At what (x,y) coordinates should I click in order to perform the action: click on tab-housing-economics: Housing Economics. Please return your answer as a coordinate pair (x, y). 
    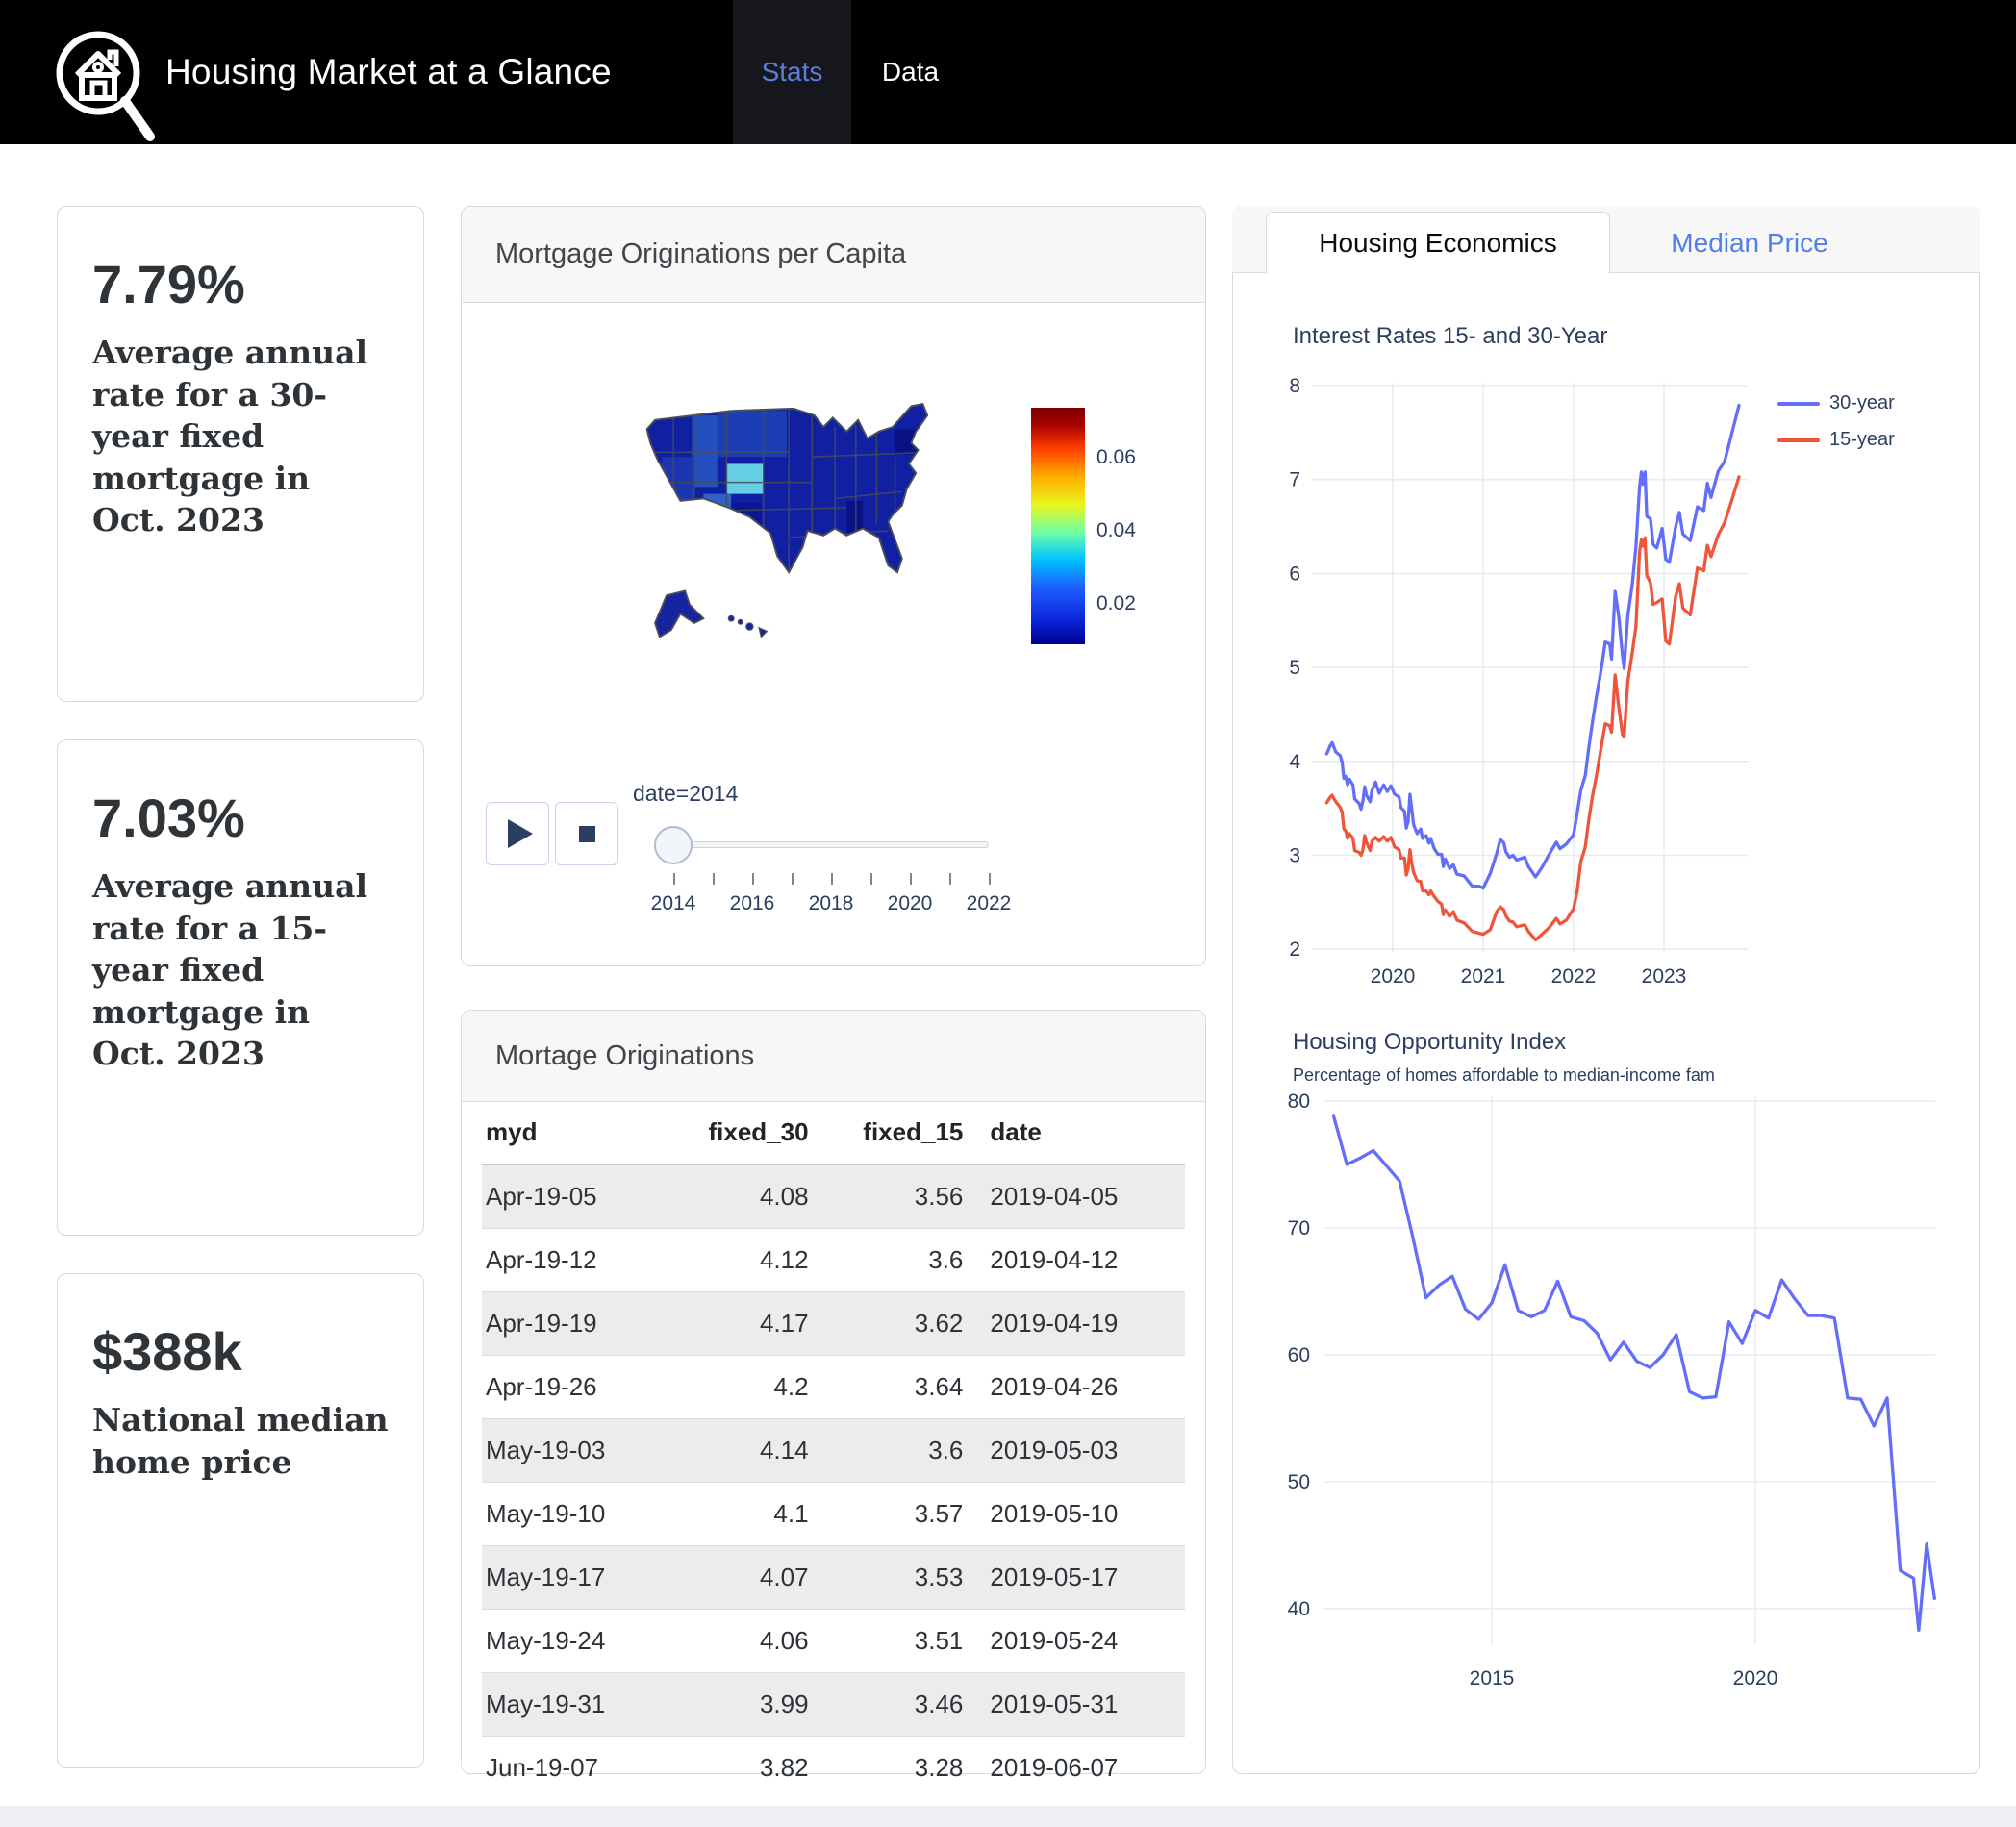
    Looking at the image, I should click on (1438, 243).